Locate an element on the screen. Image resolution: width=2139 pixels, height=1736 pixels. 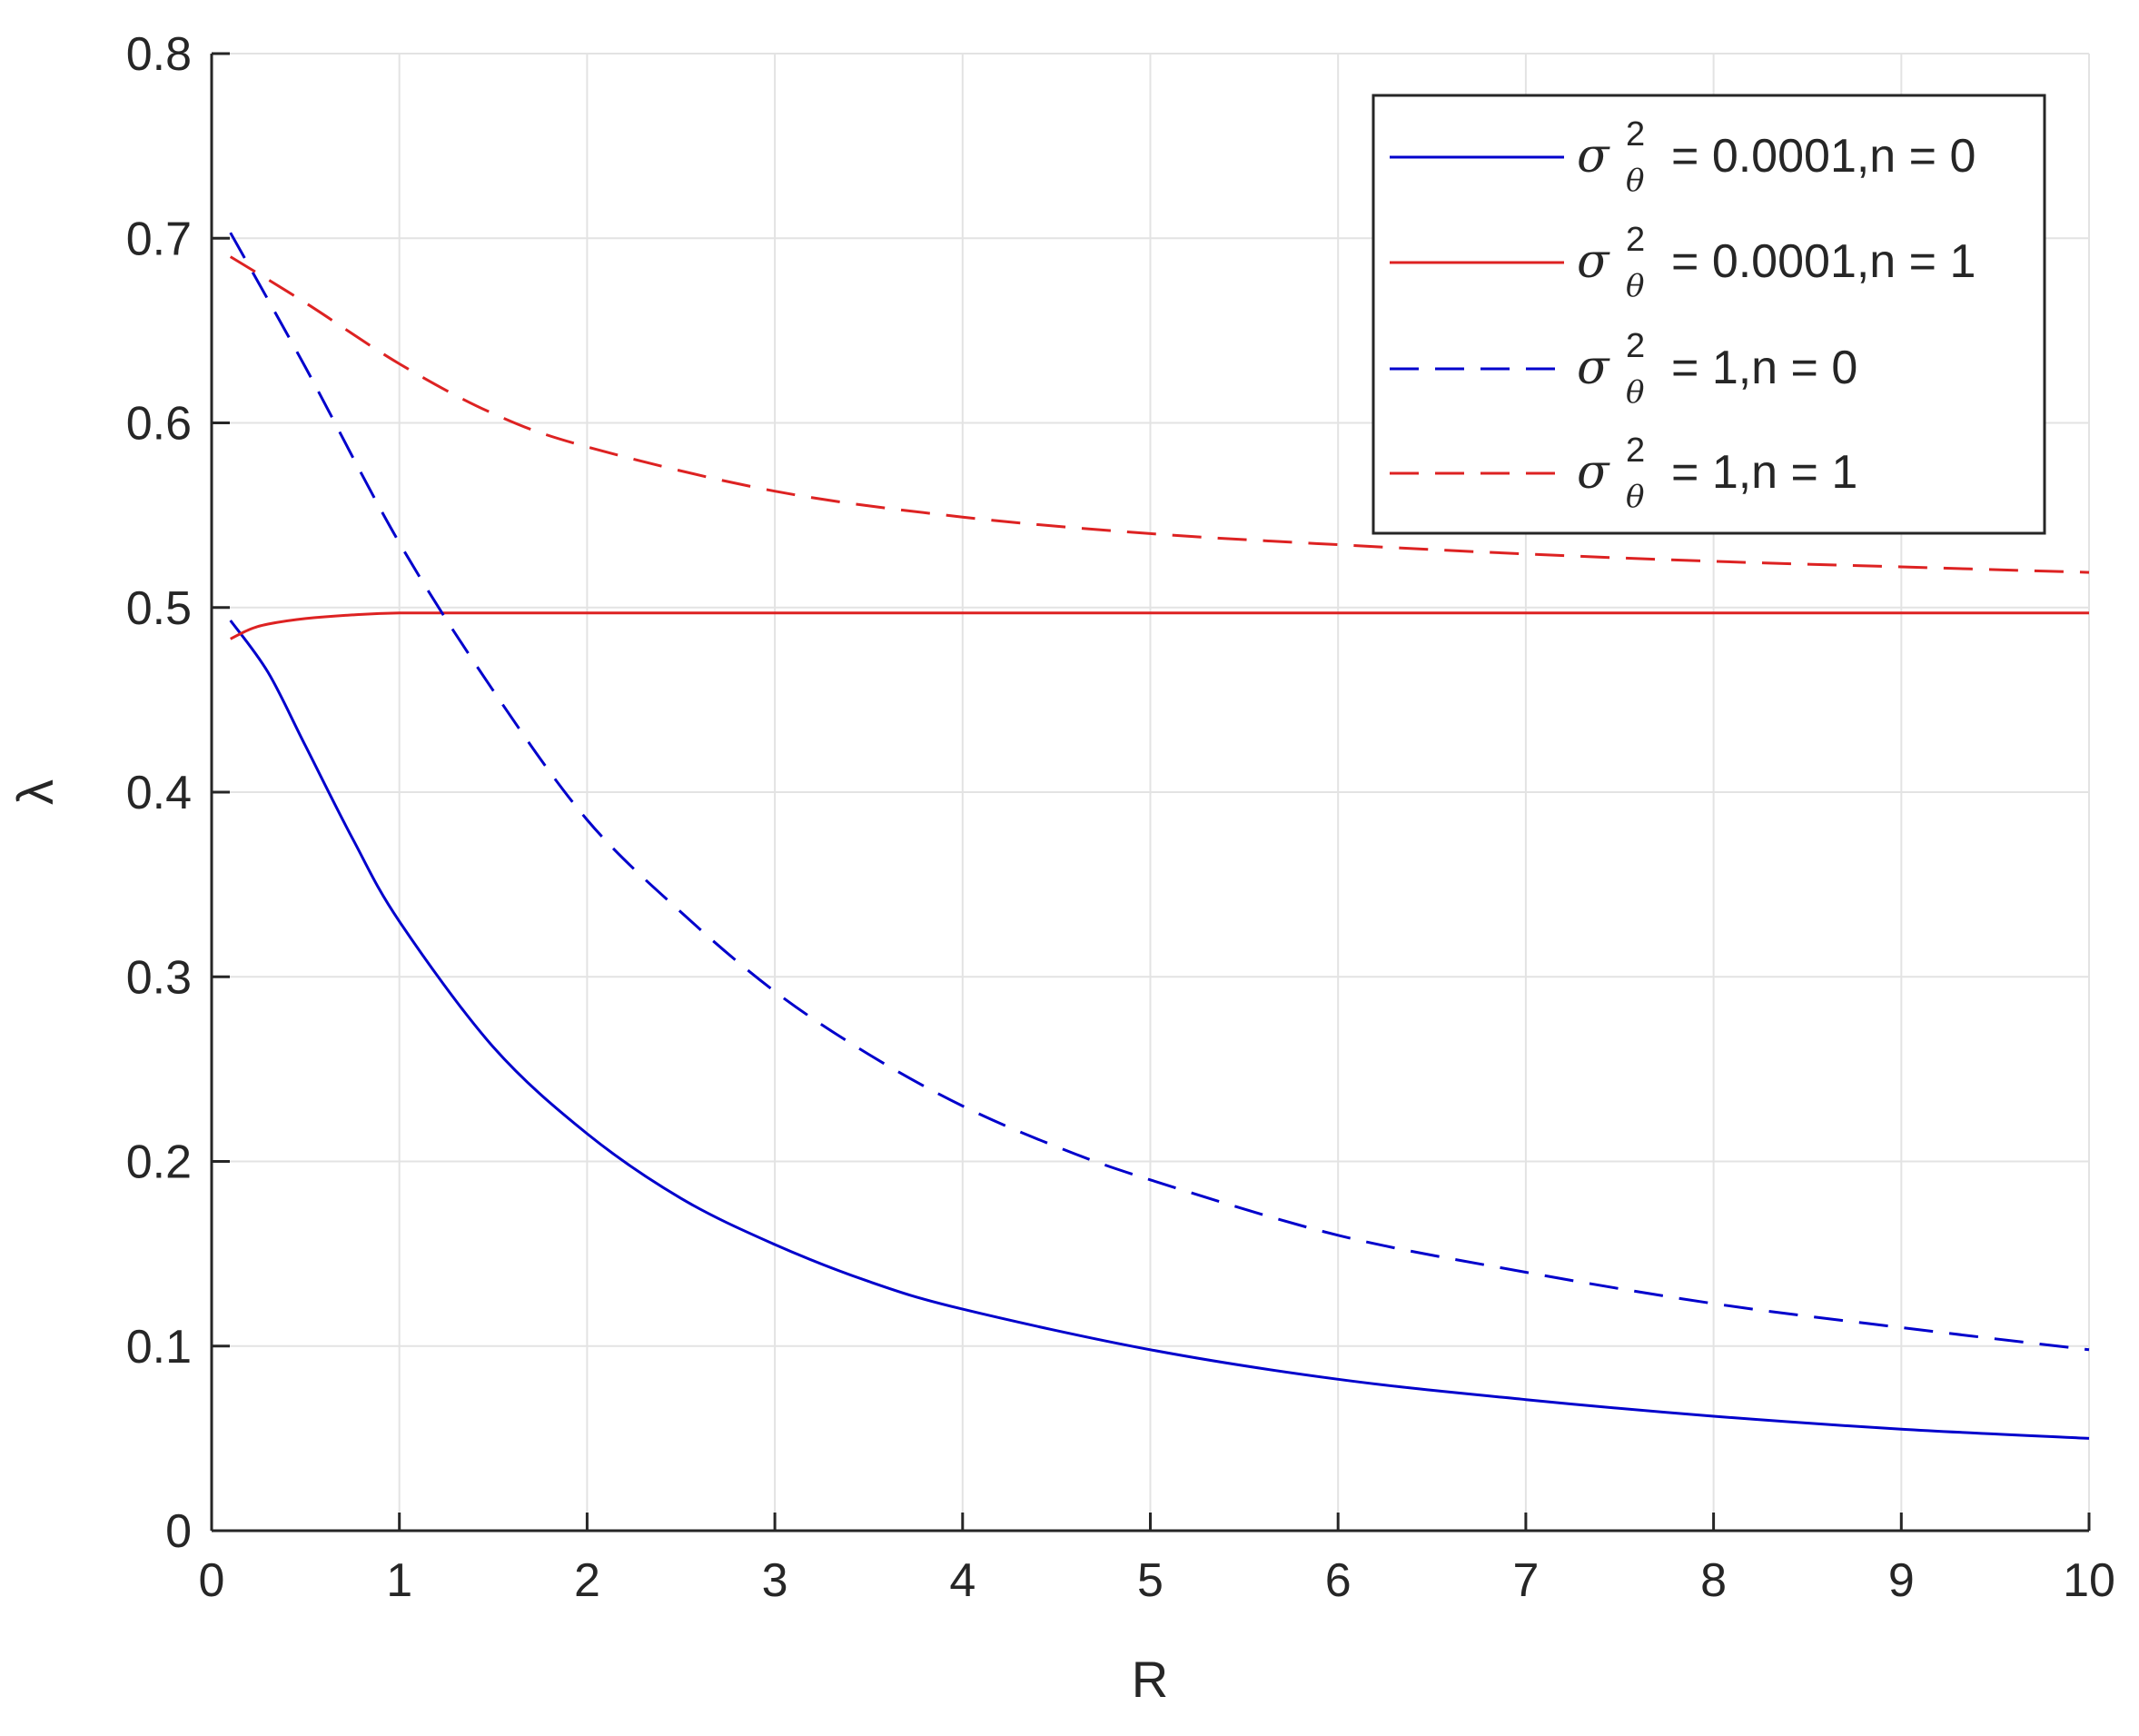
legend-label-3: = 1,n = 0 is located at coordinates (1764, 368).